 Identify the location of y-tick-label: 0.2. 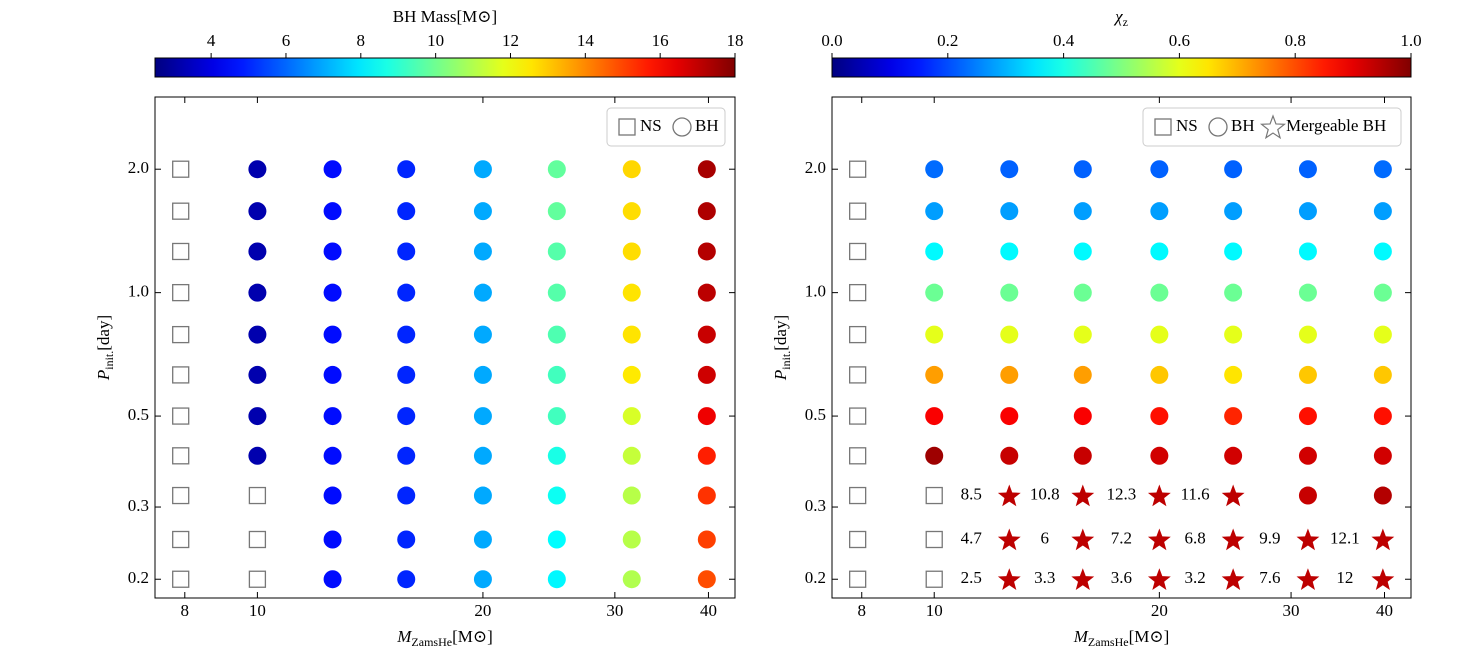
(815, 577).